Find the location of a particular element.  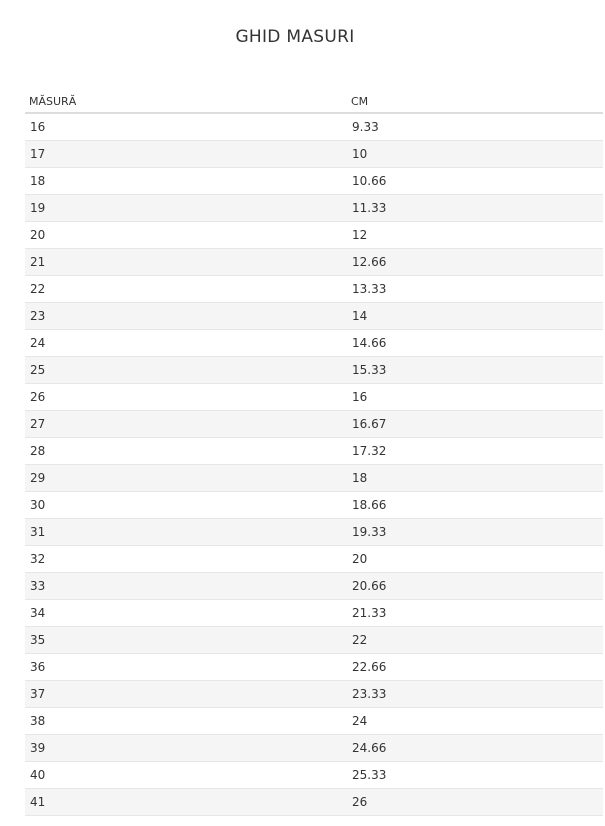

table-row: 30 18.66 is located at coordinates (314, 505).